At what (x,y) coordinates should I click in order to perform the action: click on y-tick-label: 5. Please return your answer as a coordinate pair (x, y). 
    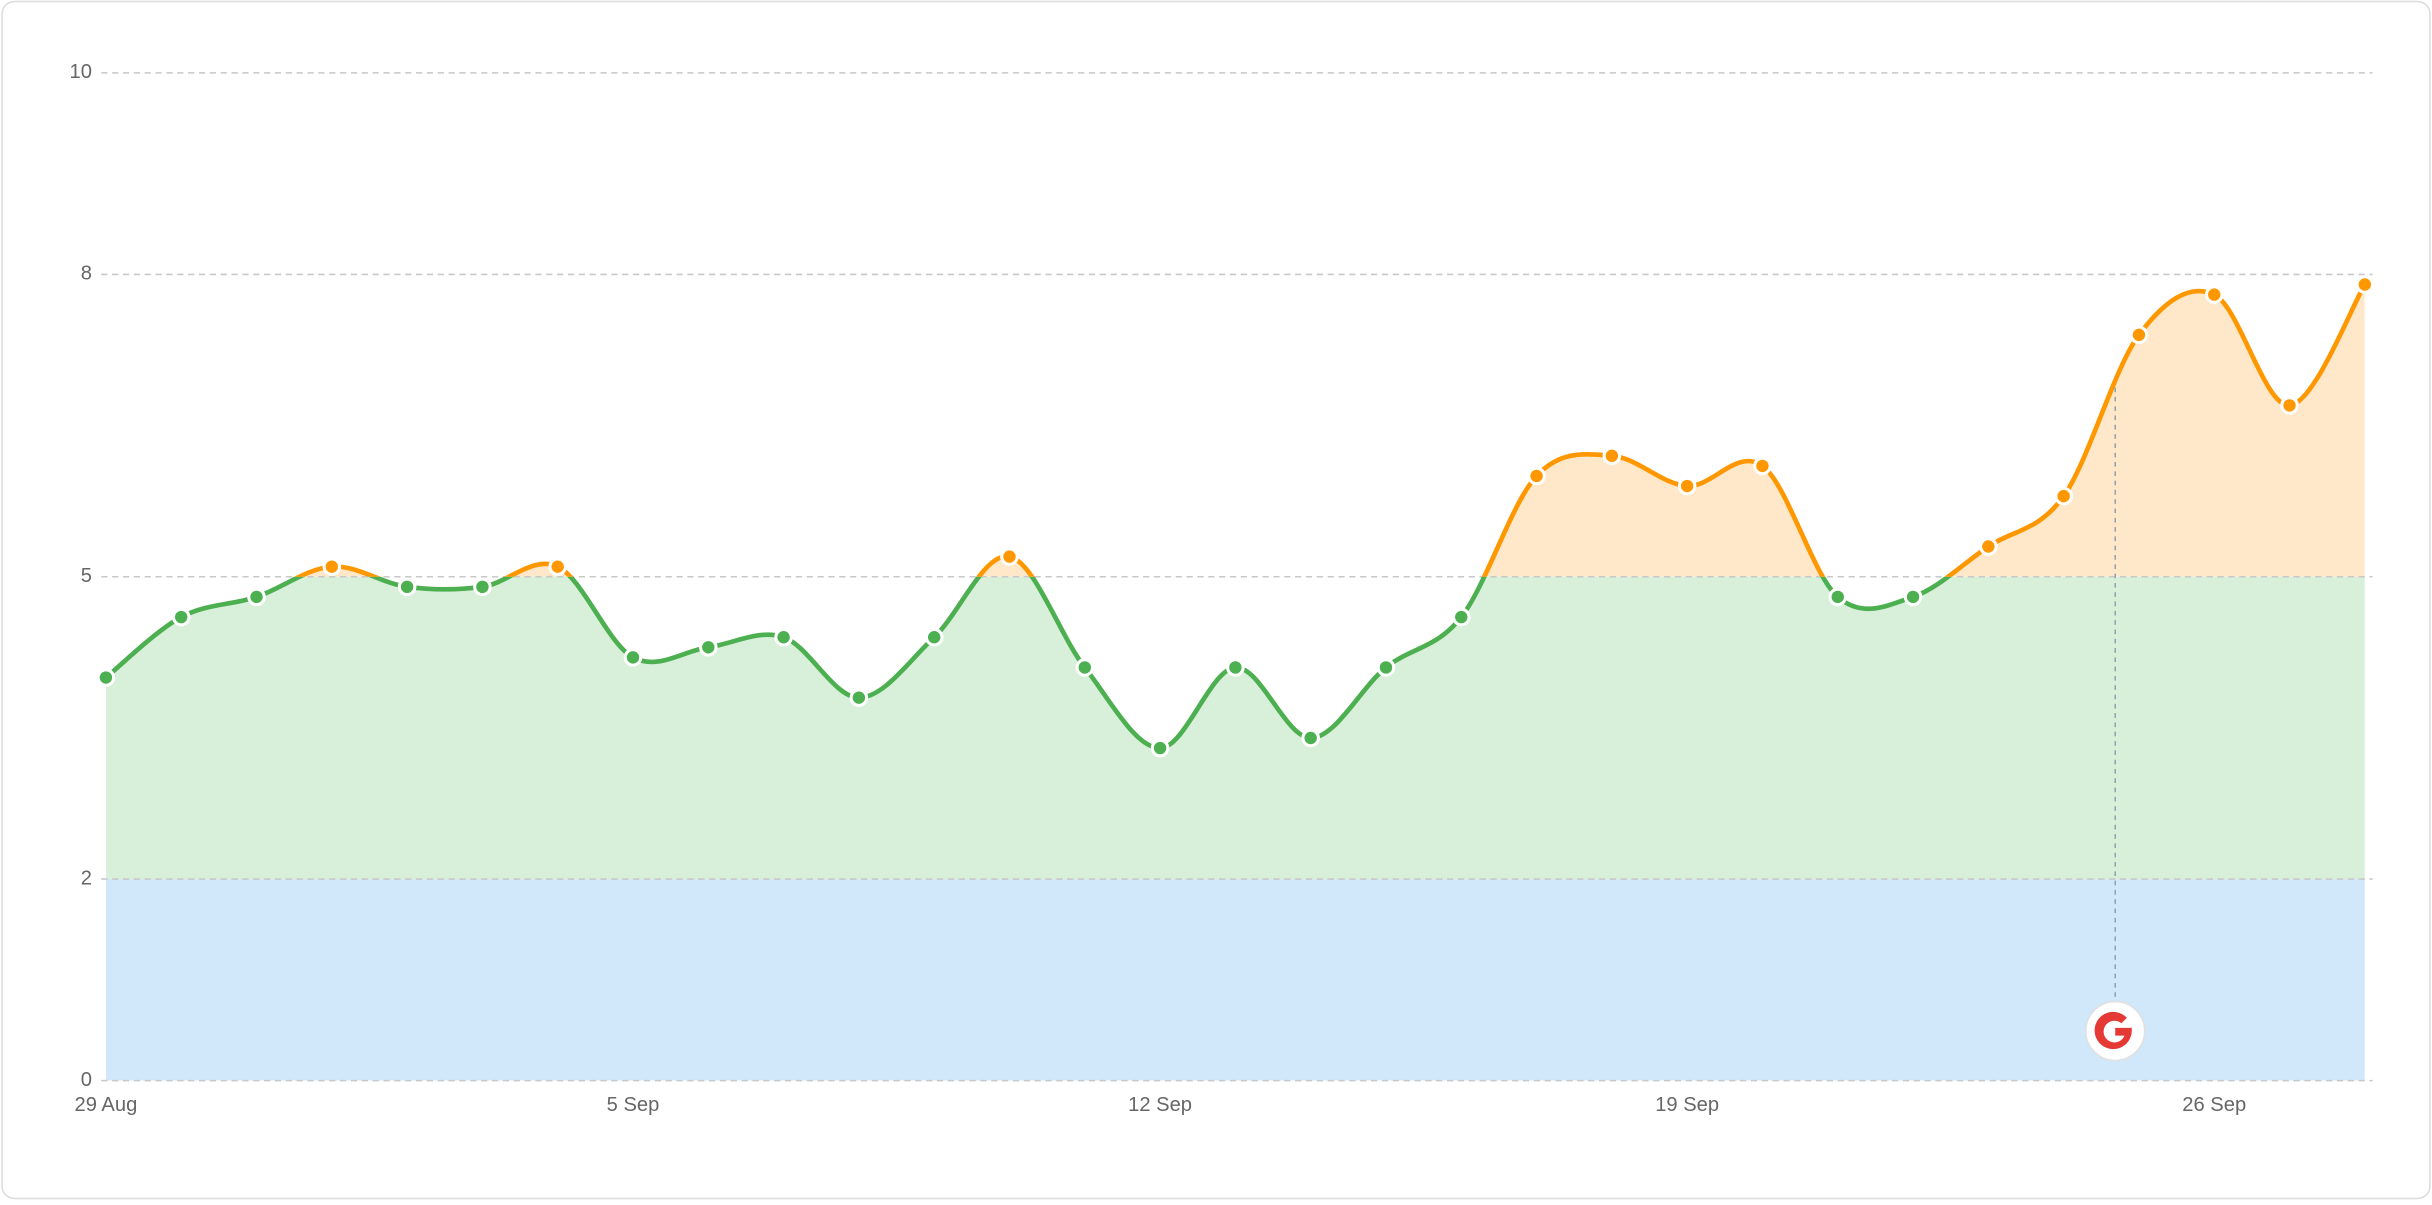
    Looking at the image, I should click on (86, 576).